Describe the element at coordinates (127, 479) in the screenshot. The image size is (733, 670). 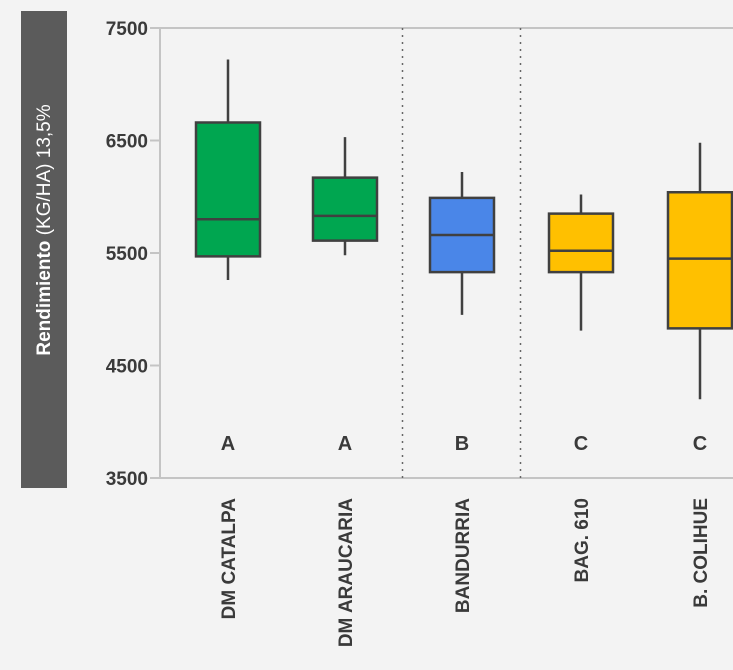
I see `y-tick-label: 3500` at that location.